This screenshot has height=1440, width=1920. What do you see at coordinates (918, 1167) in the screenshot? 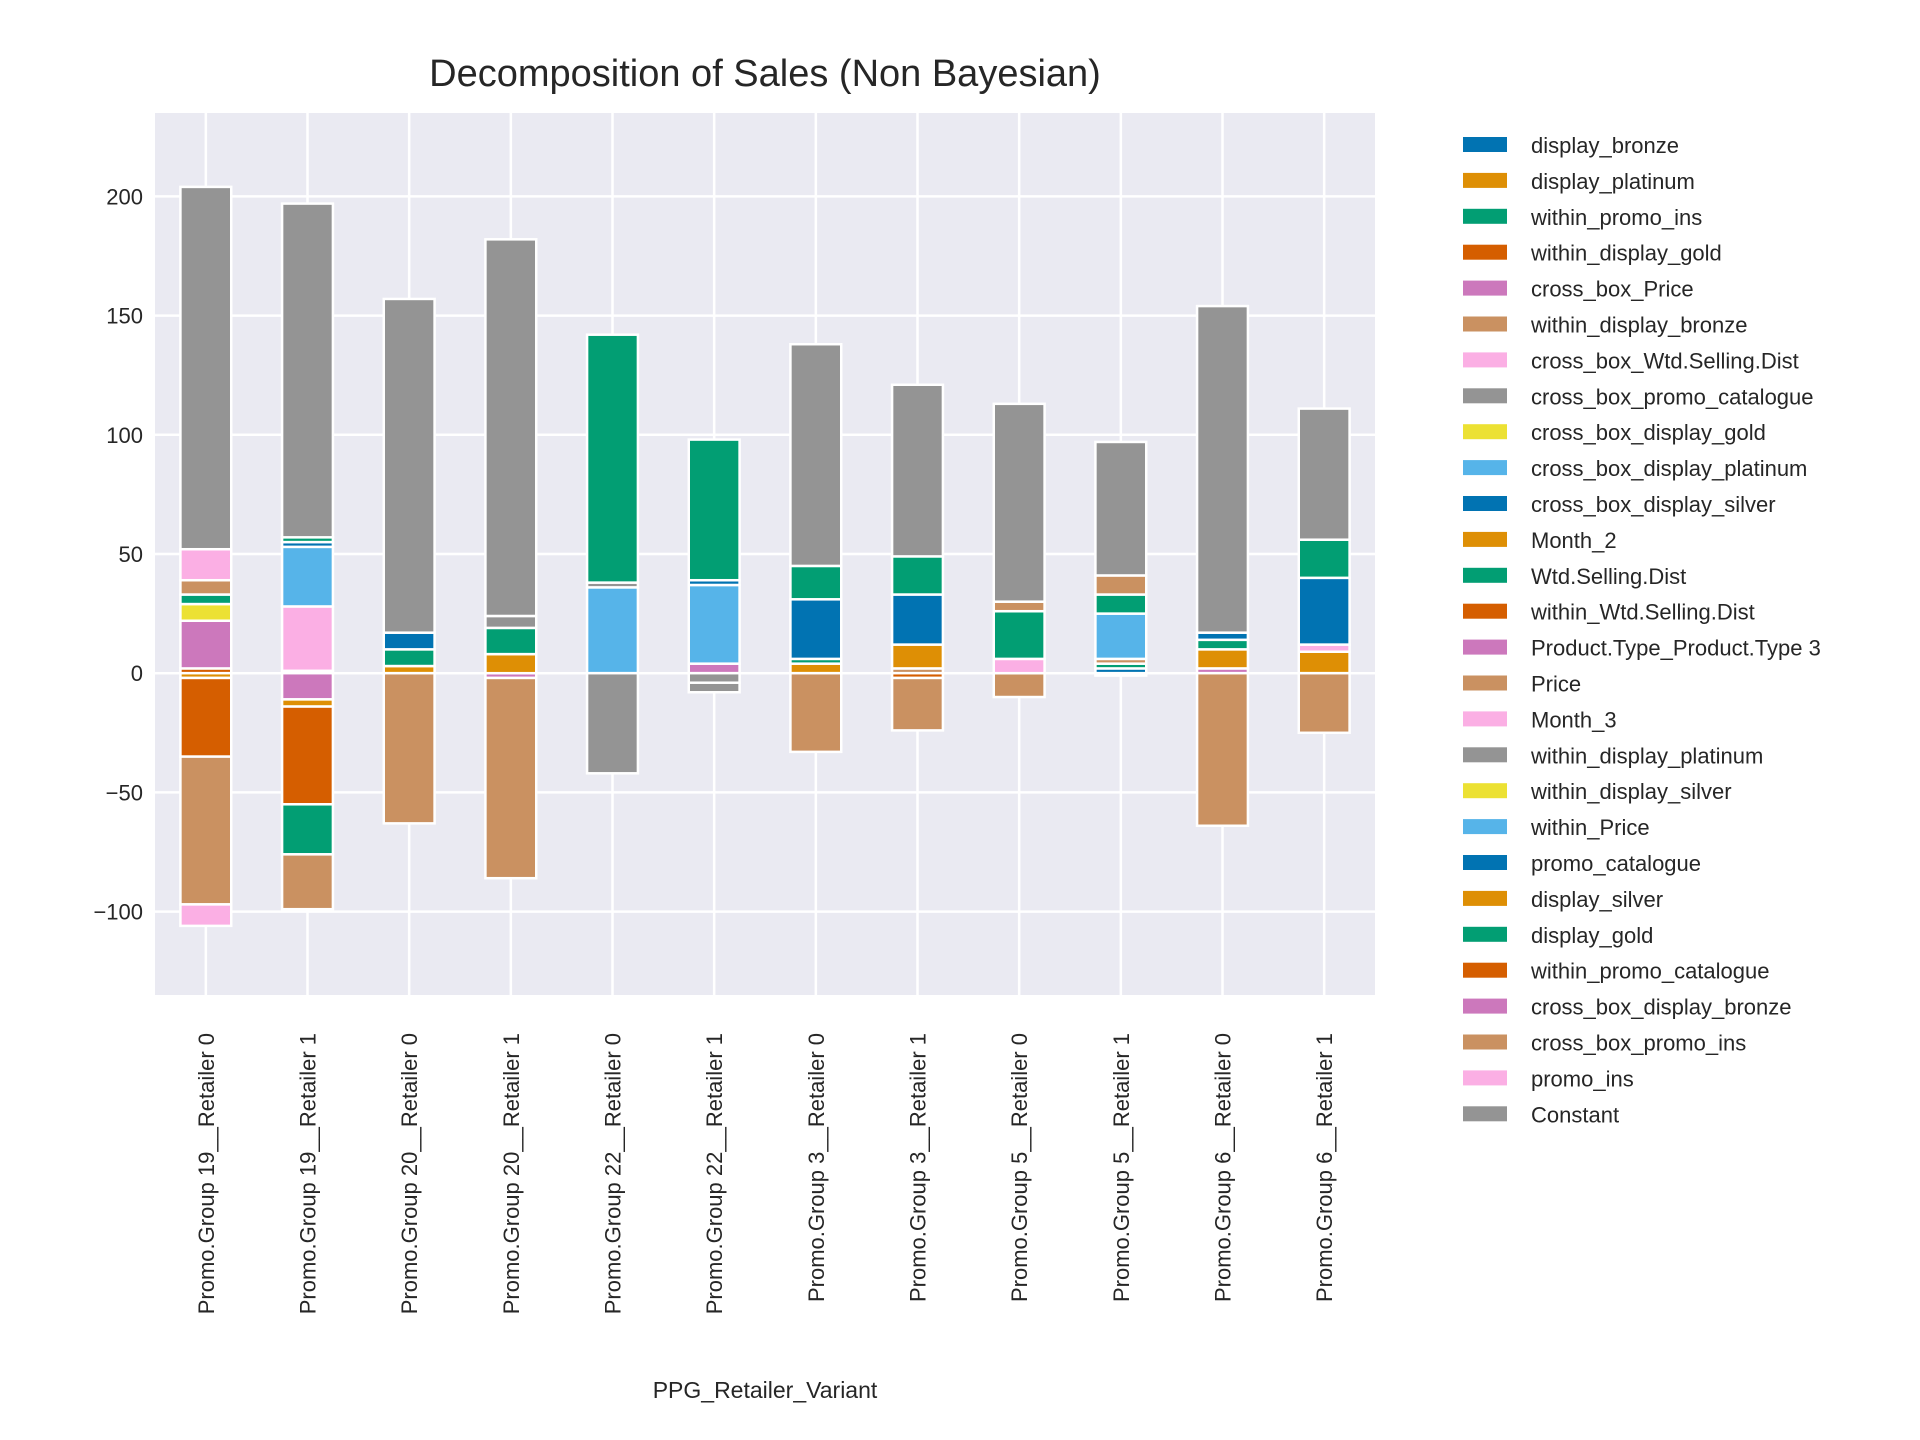
I see `x-tick-label: Promo.Group 3__Retailer 1` at bounding box center [918, 1167].